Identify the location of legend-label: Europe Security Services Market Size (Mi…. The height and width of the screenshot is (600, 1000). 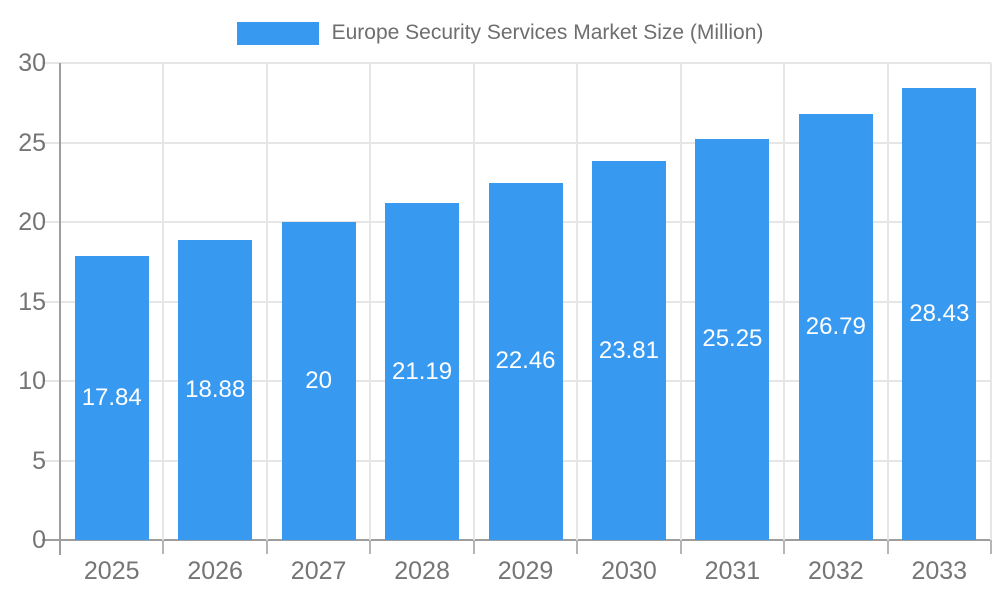
(547, 32).